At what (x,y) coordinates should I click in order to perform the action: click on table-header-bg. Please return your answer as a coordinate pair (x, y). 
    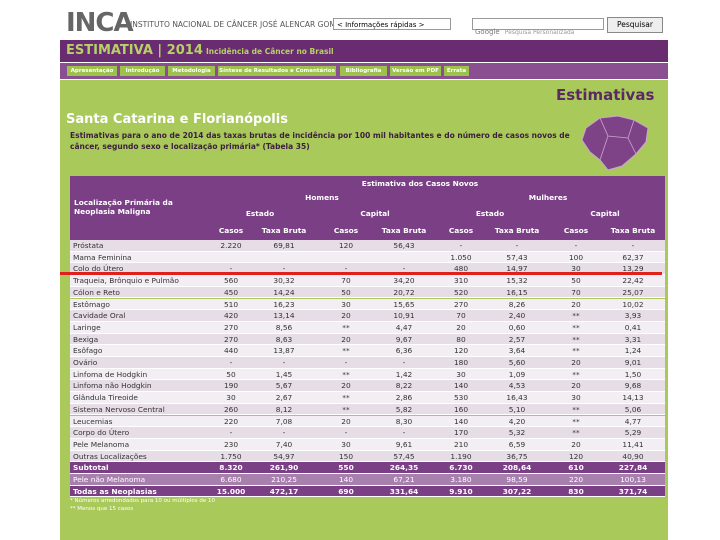
    Looking at the image, I should click on (367, 208).